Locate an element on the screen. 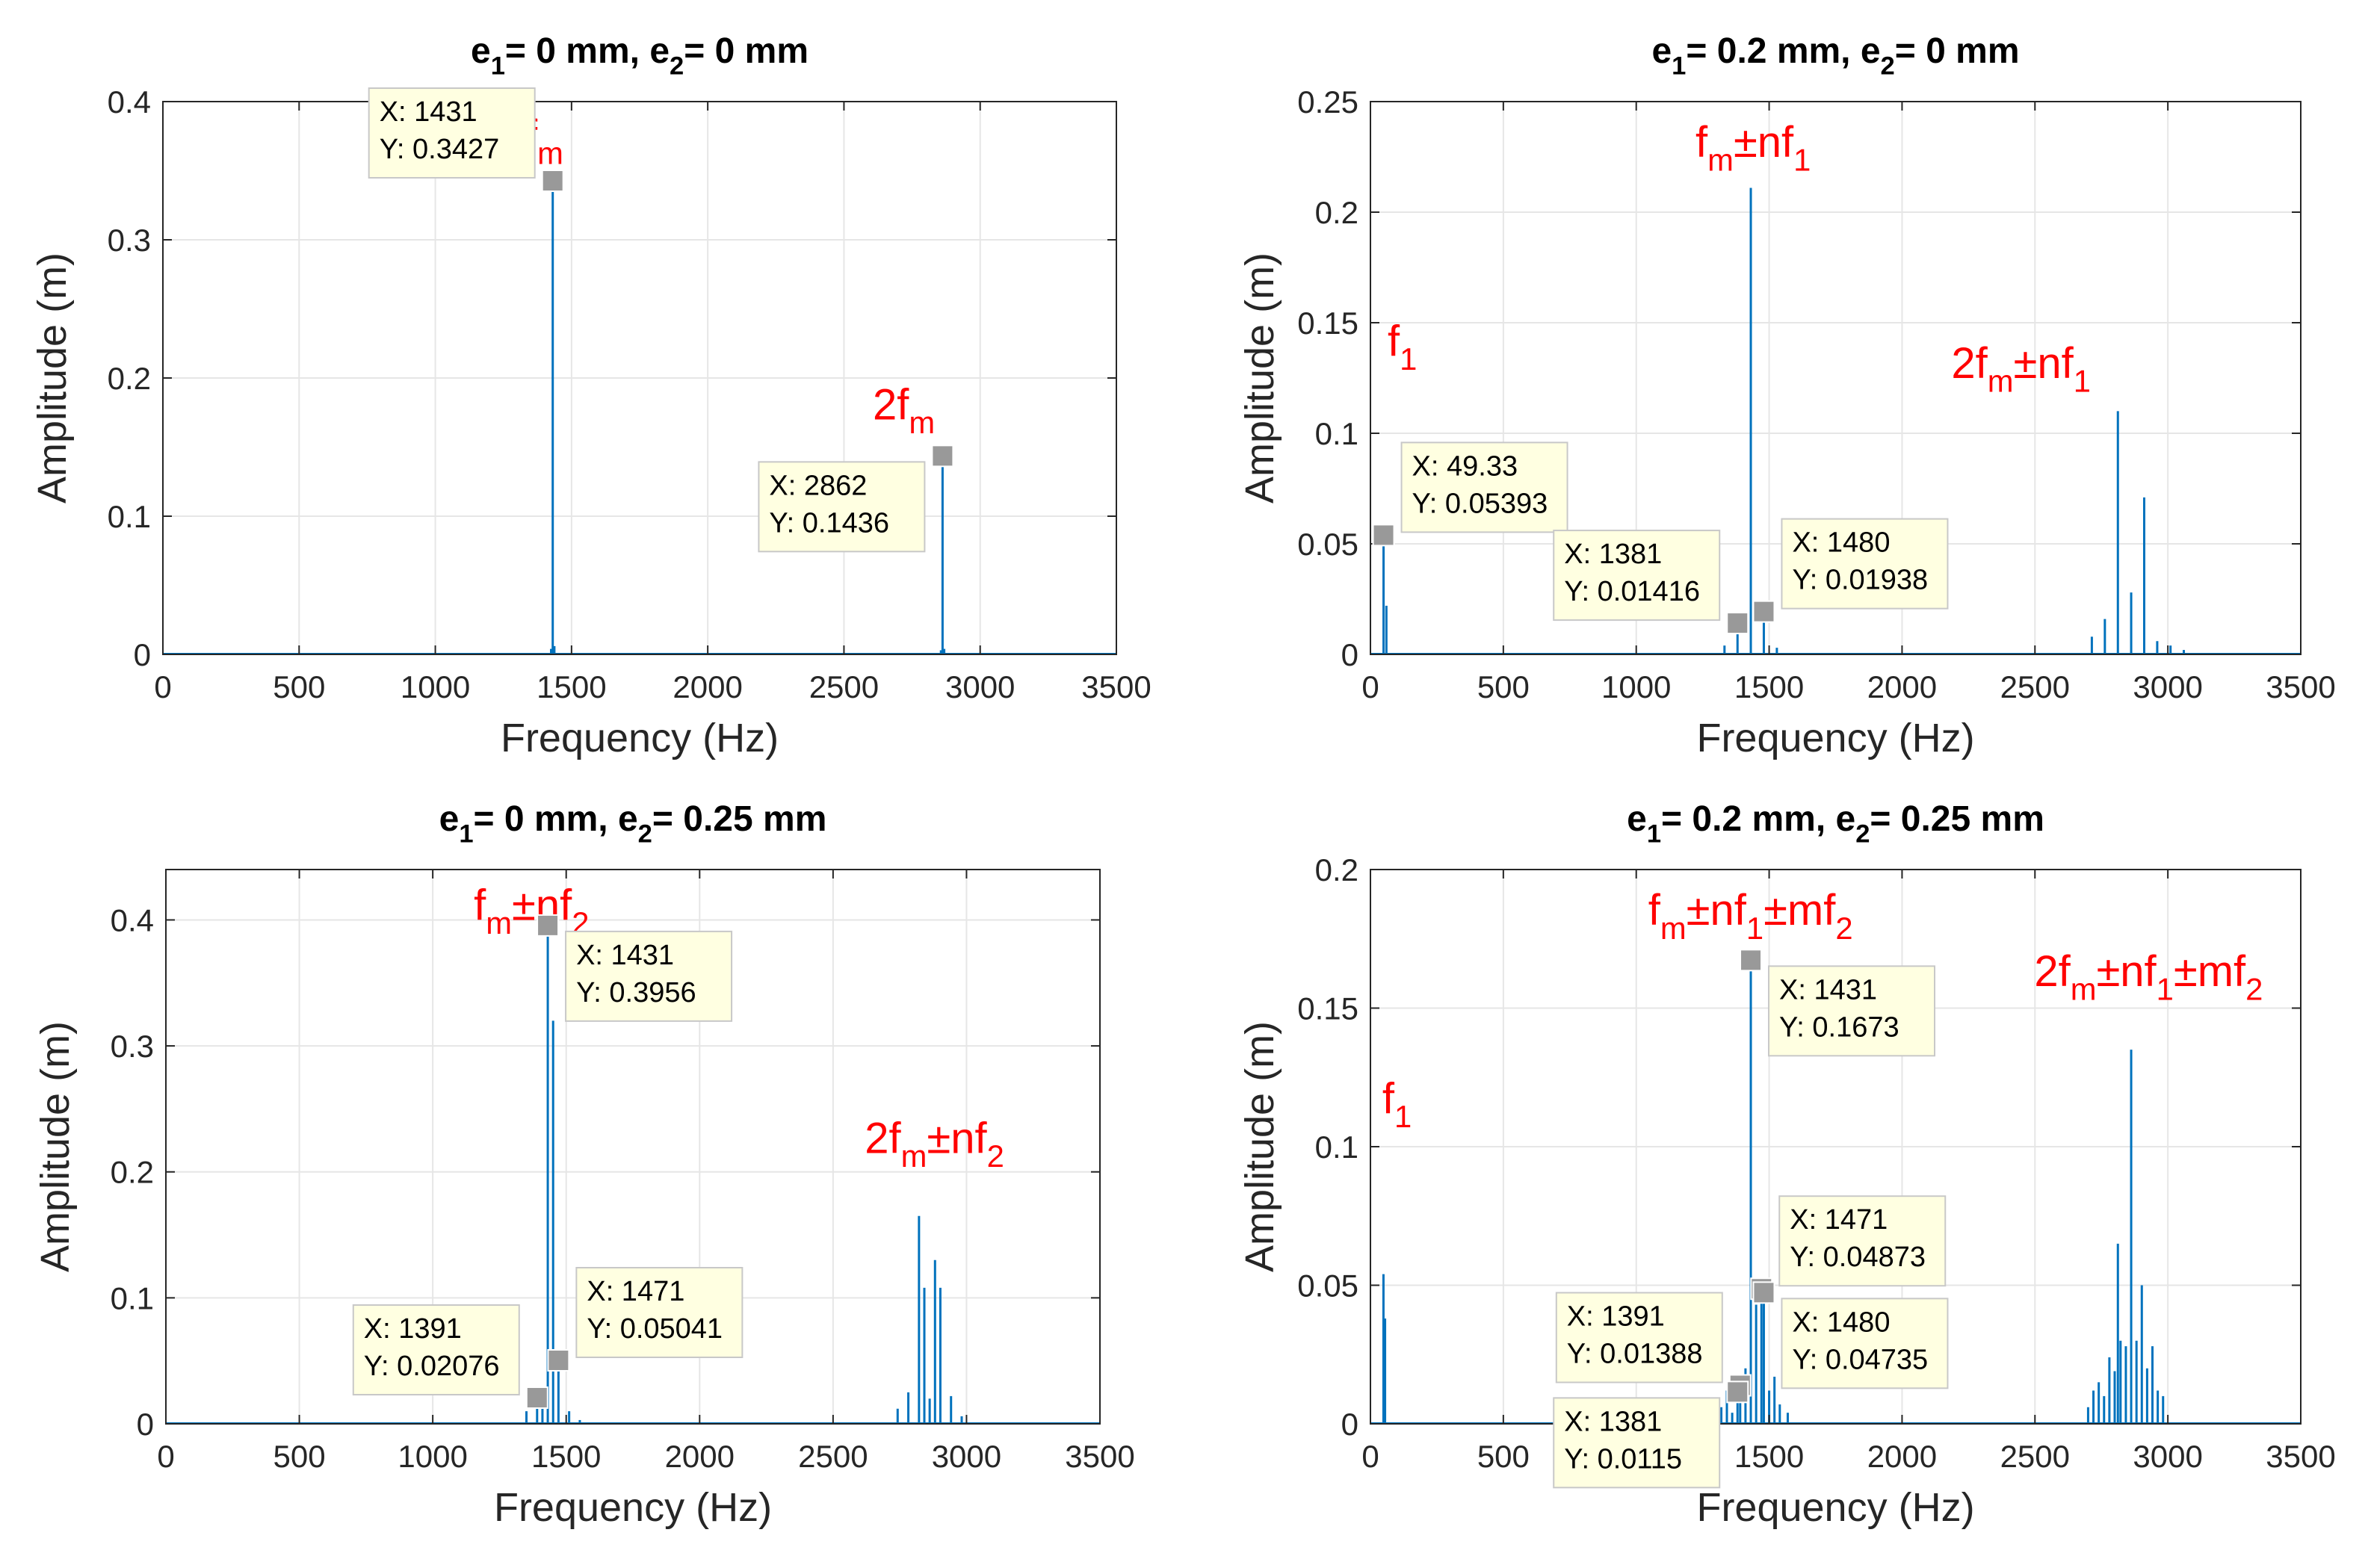 This screenshot has height=1568, width=2371. x-tick-label: 2000 is located at coordinates (1902, 687).